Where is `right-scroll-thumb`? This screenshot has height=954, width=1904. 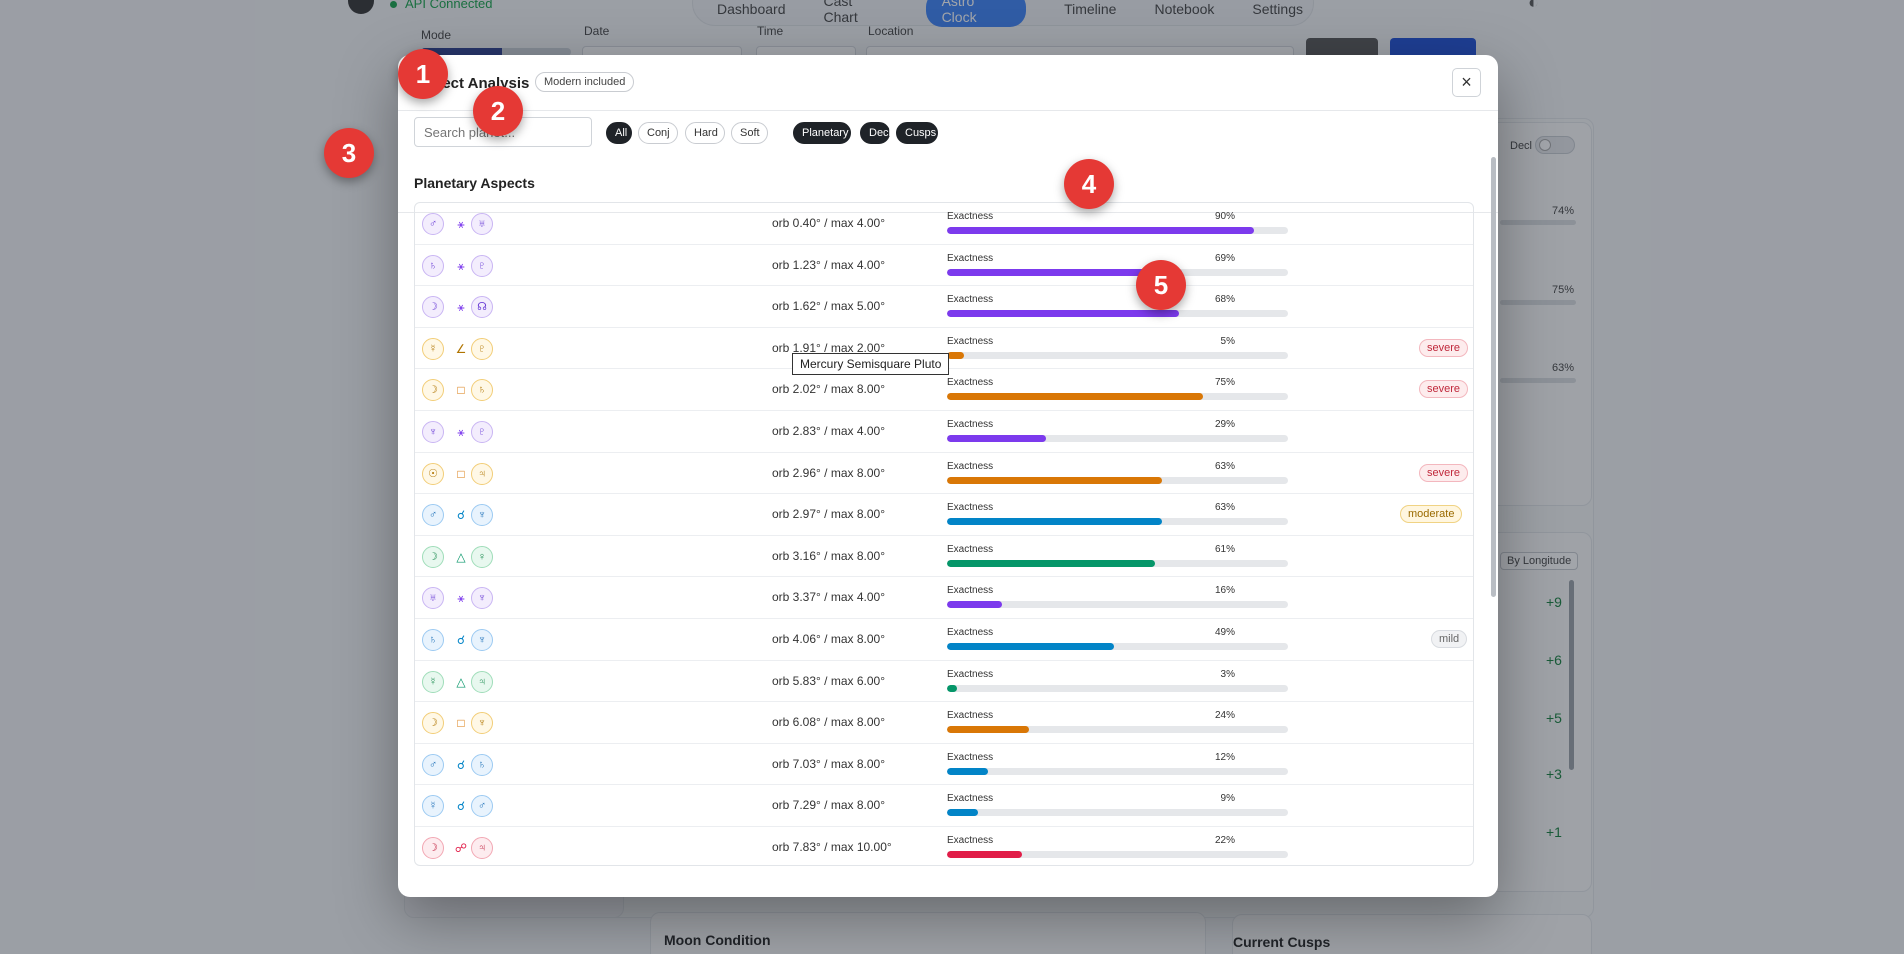
right-scroll-thumb is located at coordinates (1571, 675).